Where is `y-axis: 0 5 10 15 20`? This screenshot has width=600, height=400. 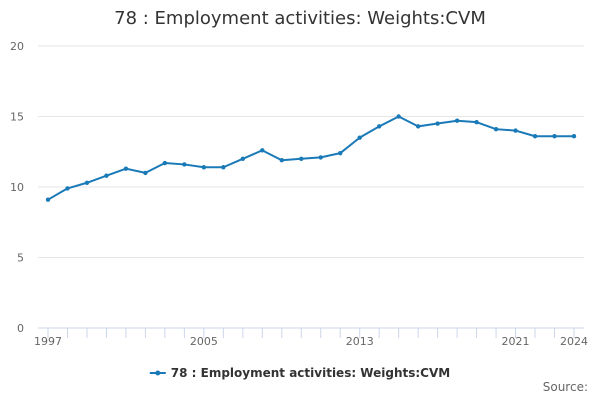 y-axis: 0 5 10 15 20 is located at coordinates (17, 187).